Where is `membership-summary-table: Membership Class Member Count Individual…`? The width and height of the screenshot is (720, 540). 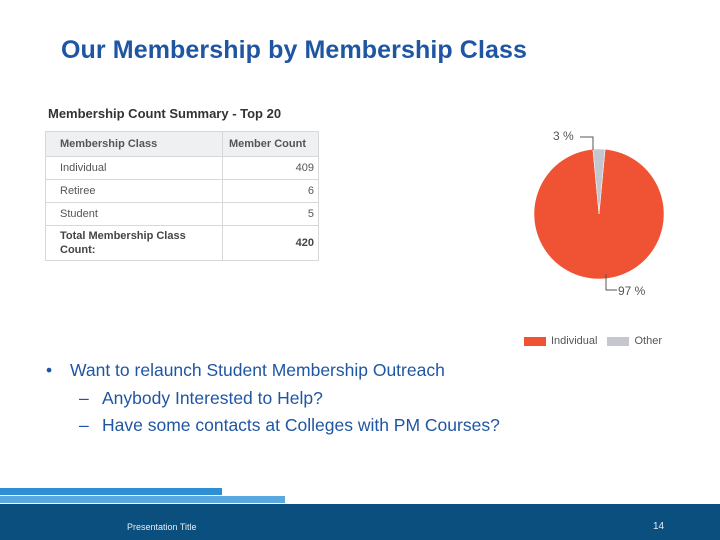
membership-summary-table: Membership Class Member Count Individual… is located at coordinates (182, 196).